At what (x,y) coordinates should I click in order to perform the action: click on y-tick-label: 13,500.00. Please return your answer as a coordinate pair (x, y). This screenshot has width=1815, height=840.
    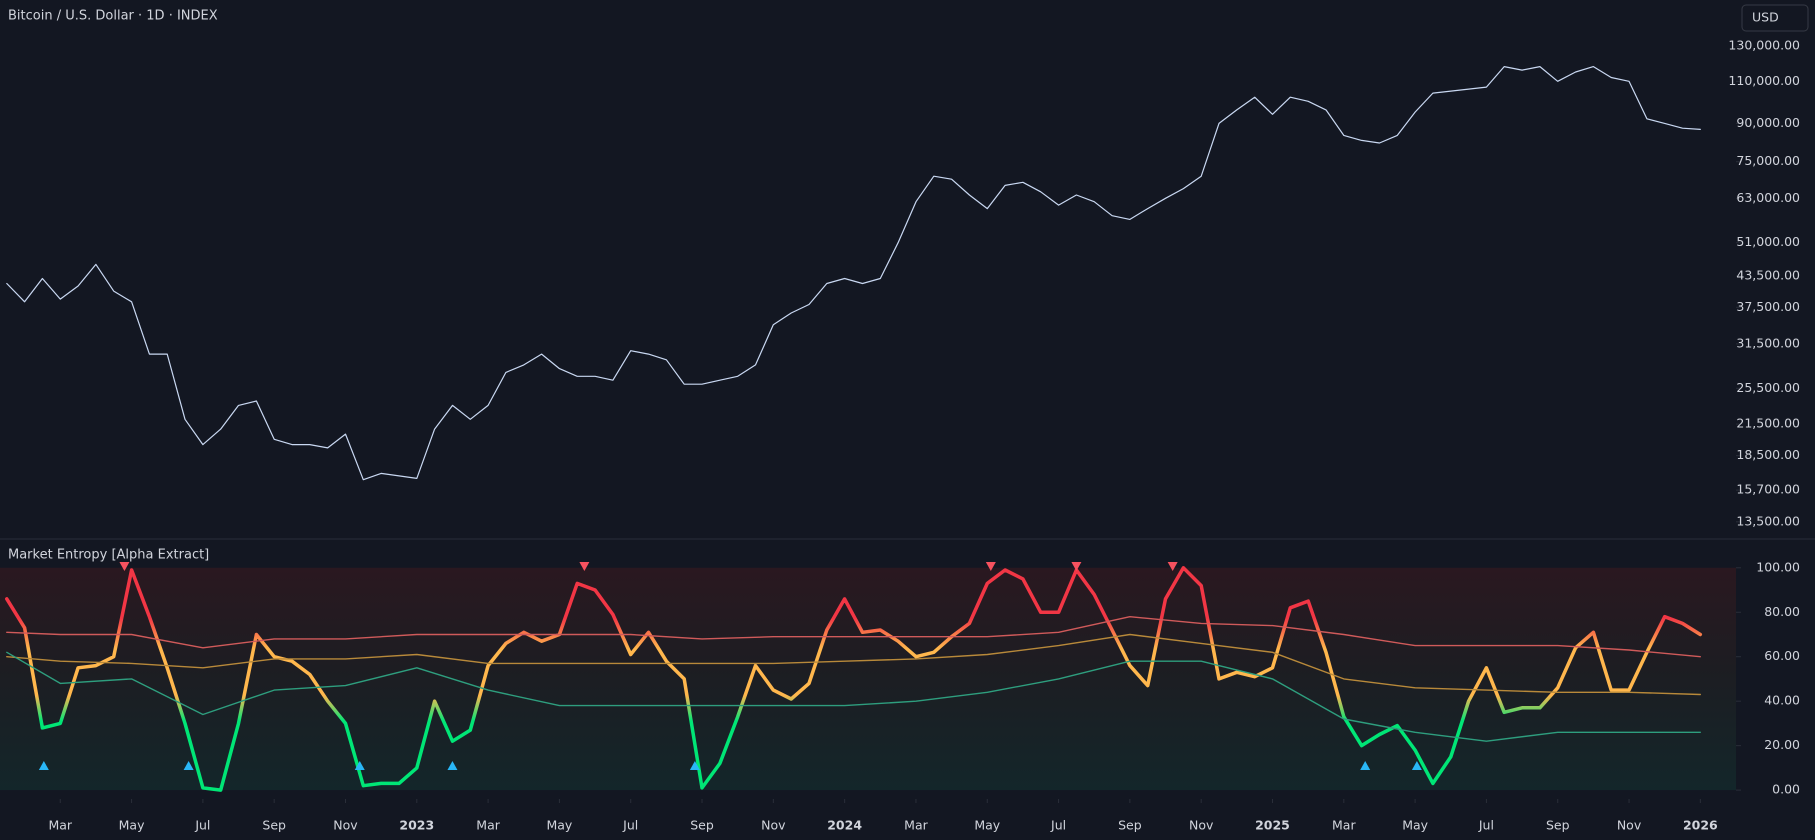
    Looking at the image, I should click on (1768, 520).